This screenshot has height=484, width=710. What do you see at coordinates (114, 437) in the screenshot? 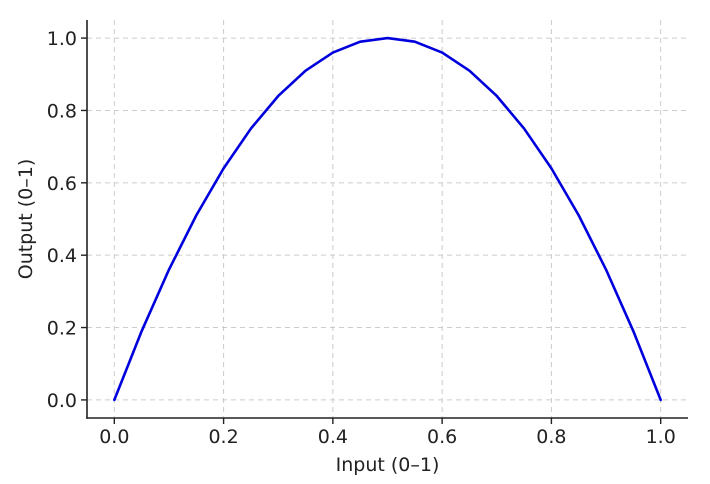
I see `x-tick-label: 0.0` at bounding box center [114, 437].